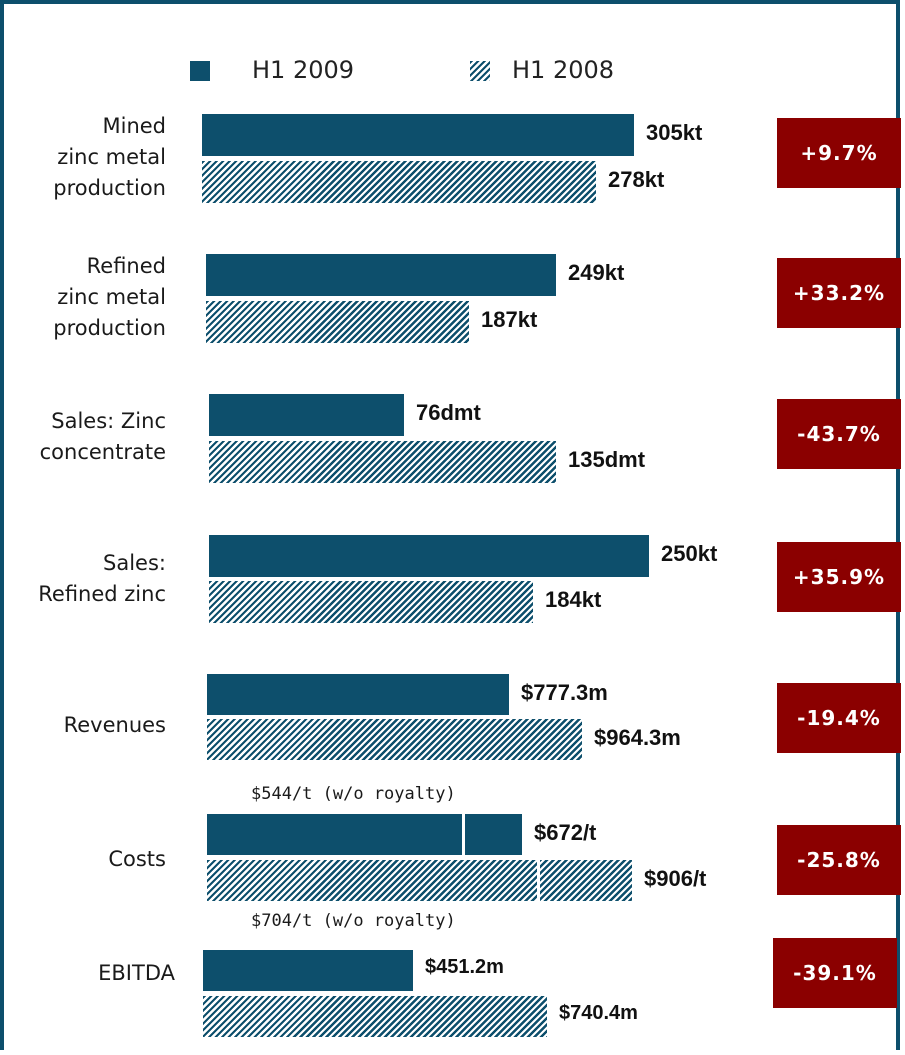 The image size is (905, 1055). I want to click on costs-royalty-split-h1-2008, so click(538, 880).